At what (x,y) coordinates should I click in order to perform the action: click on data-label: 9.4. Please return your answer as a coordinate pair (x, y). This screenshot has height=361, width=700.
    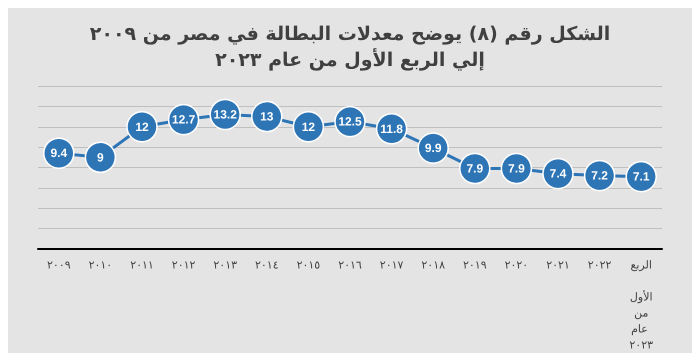
    Looking at the image, I should click on (59, 153).